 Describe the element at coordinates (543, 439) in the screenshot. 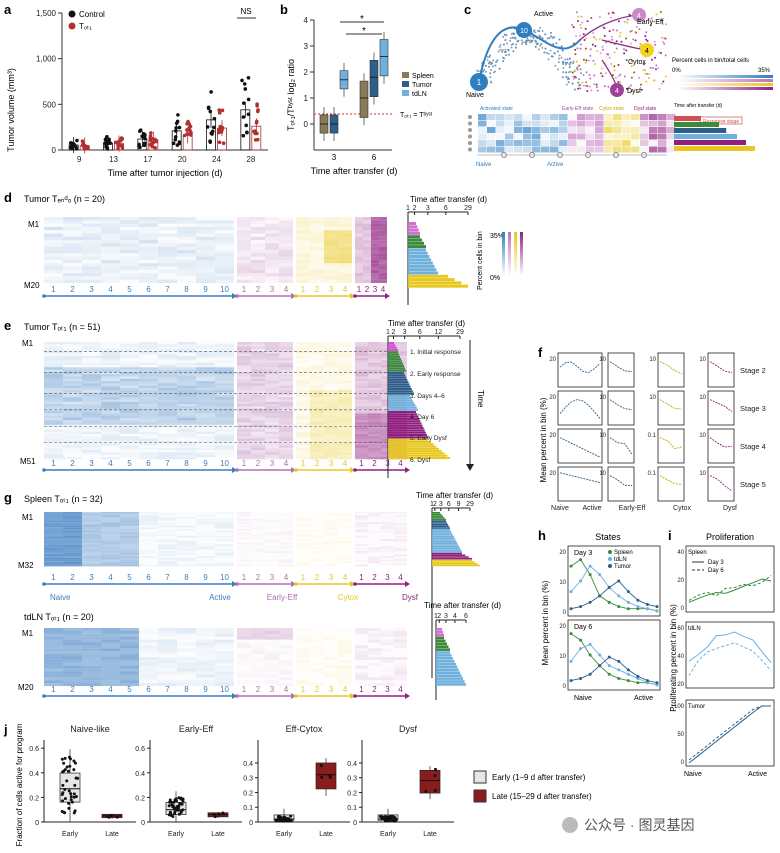

I see `panel-f-ylabel: Mean percent in bin (%)` at that location.